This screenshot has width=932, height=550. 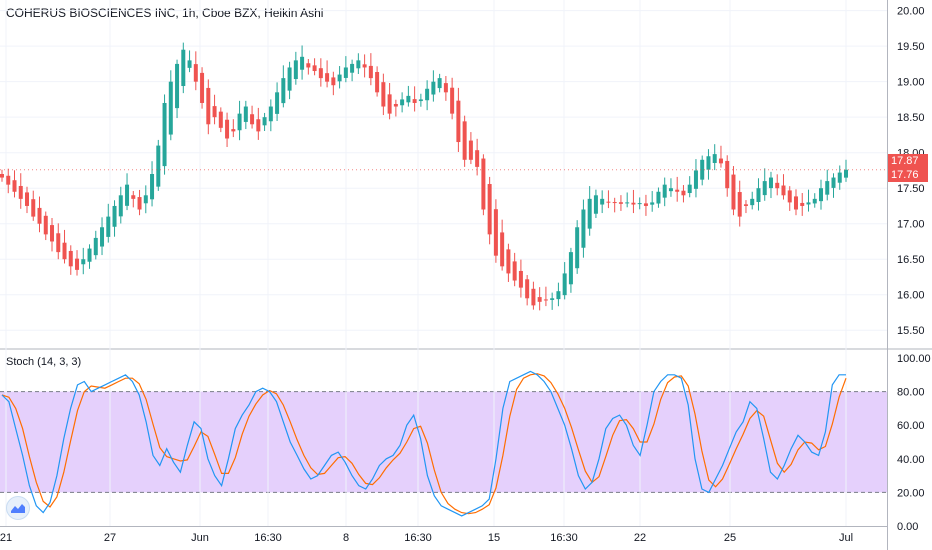 I want to click on x-tick-label: 8, so click(x=346, y=538).